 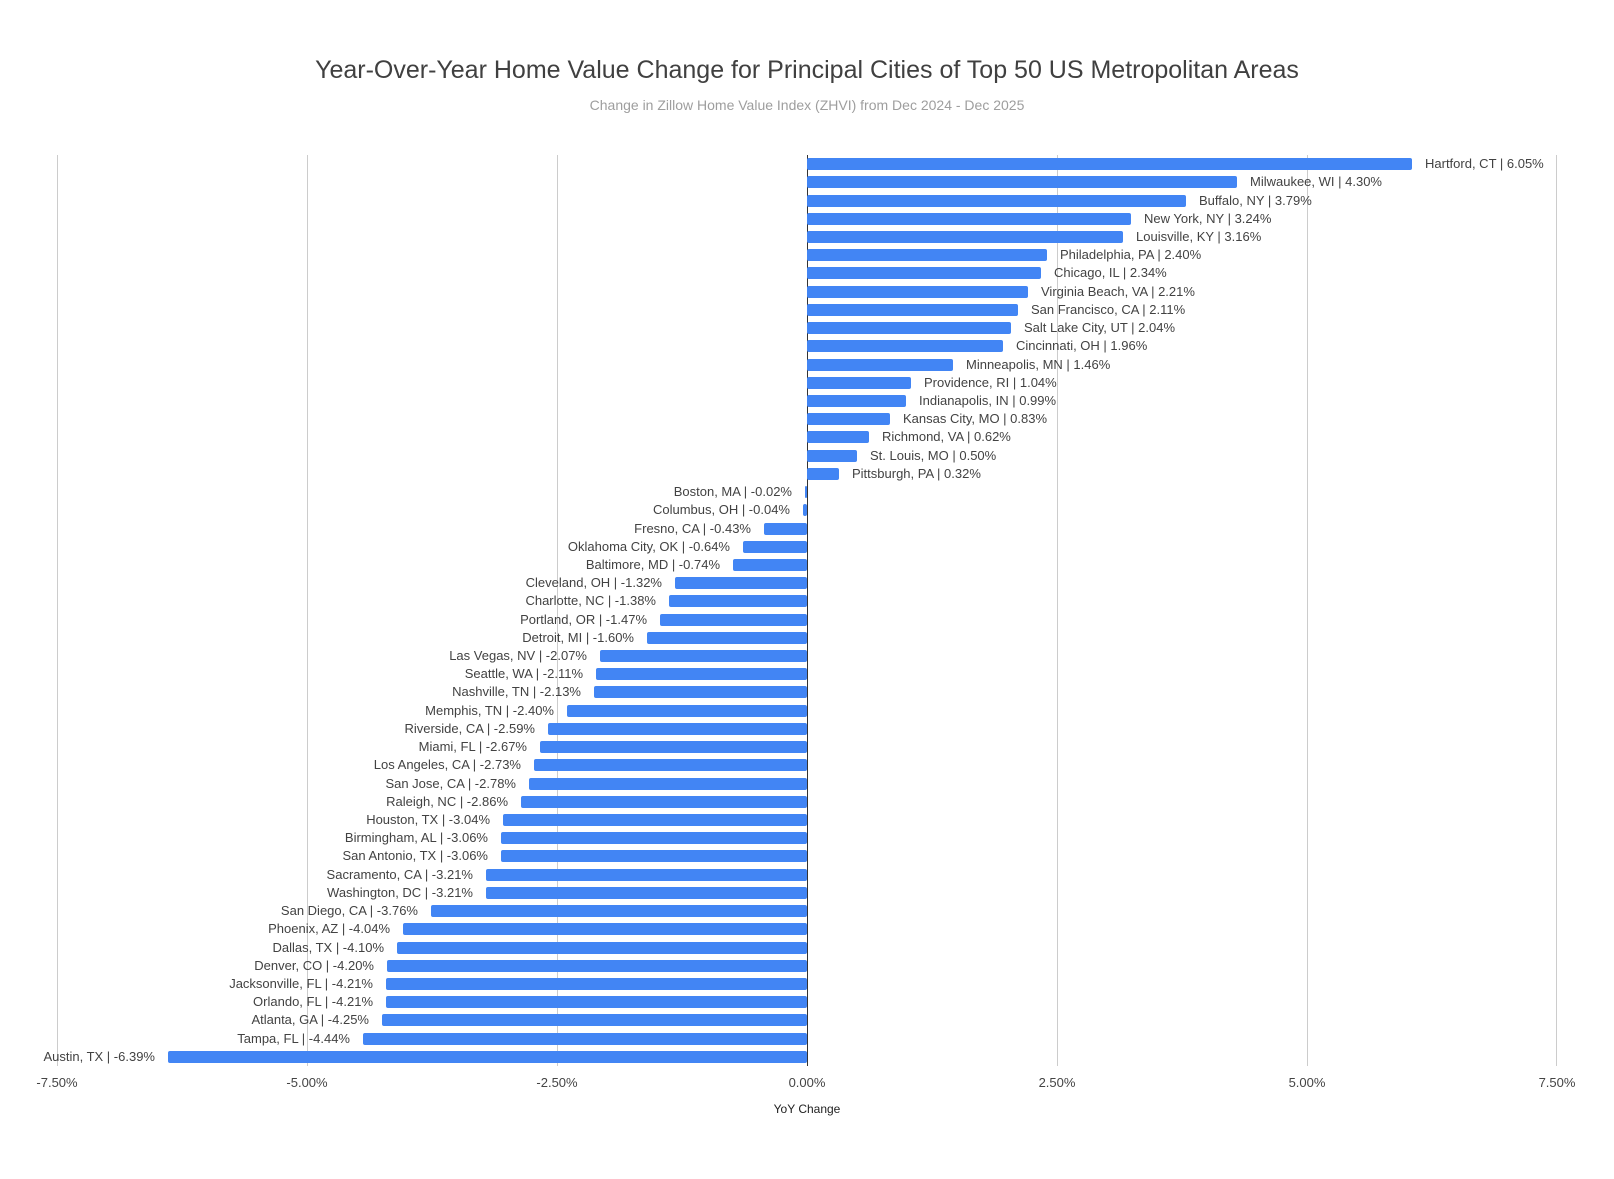 I want to click on zero-baseline, so click(x=807, y=610).